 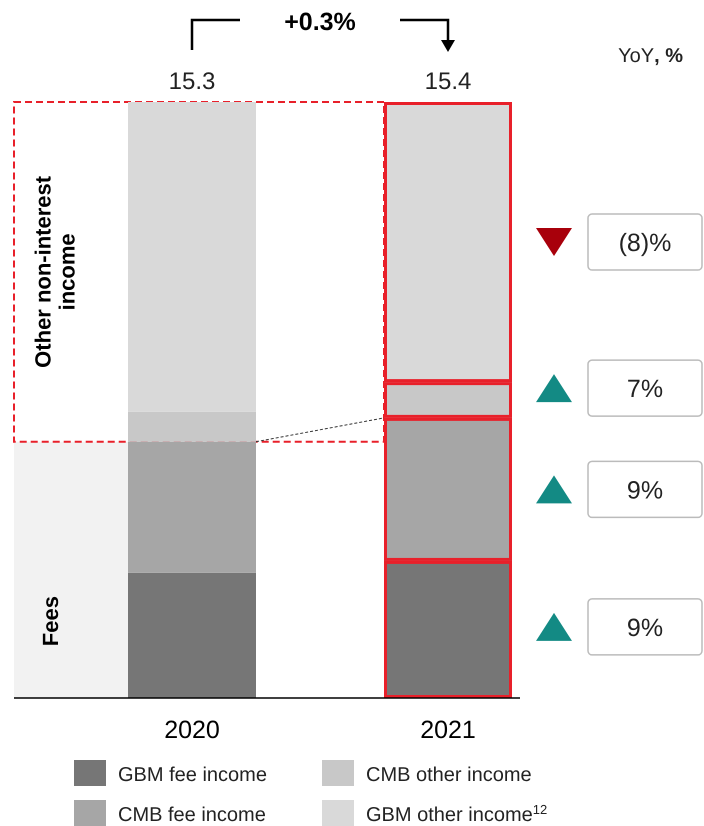 What do you see at coordinates (448, 81) in the screenshot?
I see `text: 15.4` at bounding box center [448, 81].